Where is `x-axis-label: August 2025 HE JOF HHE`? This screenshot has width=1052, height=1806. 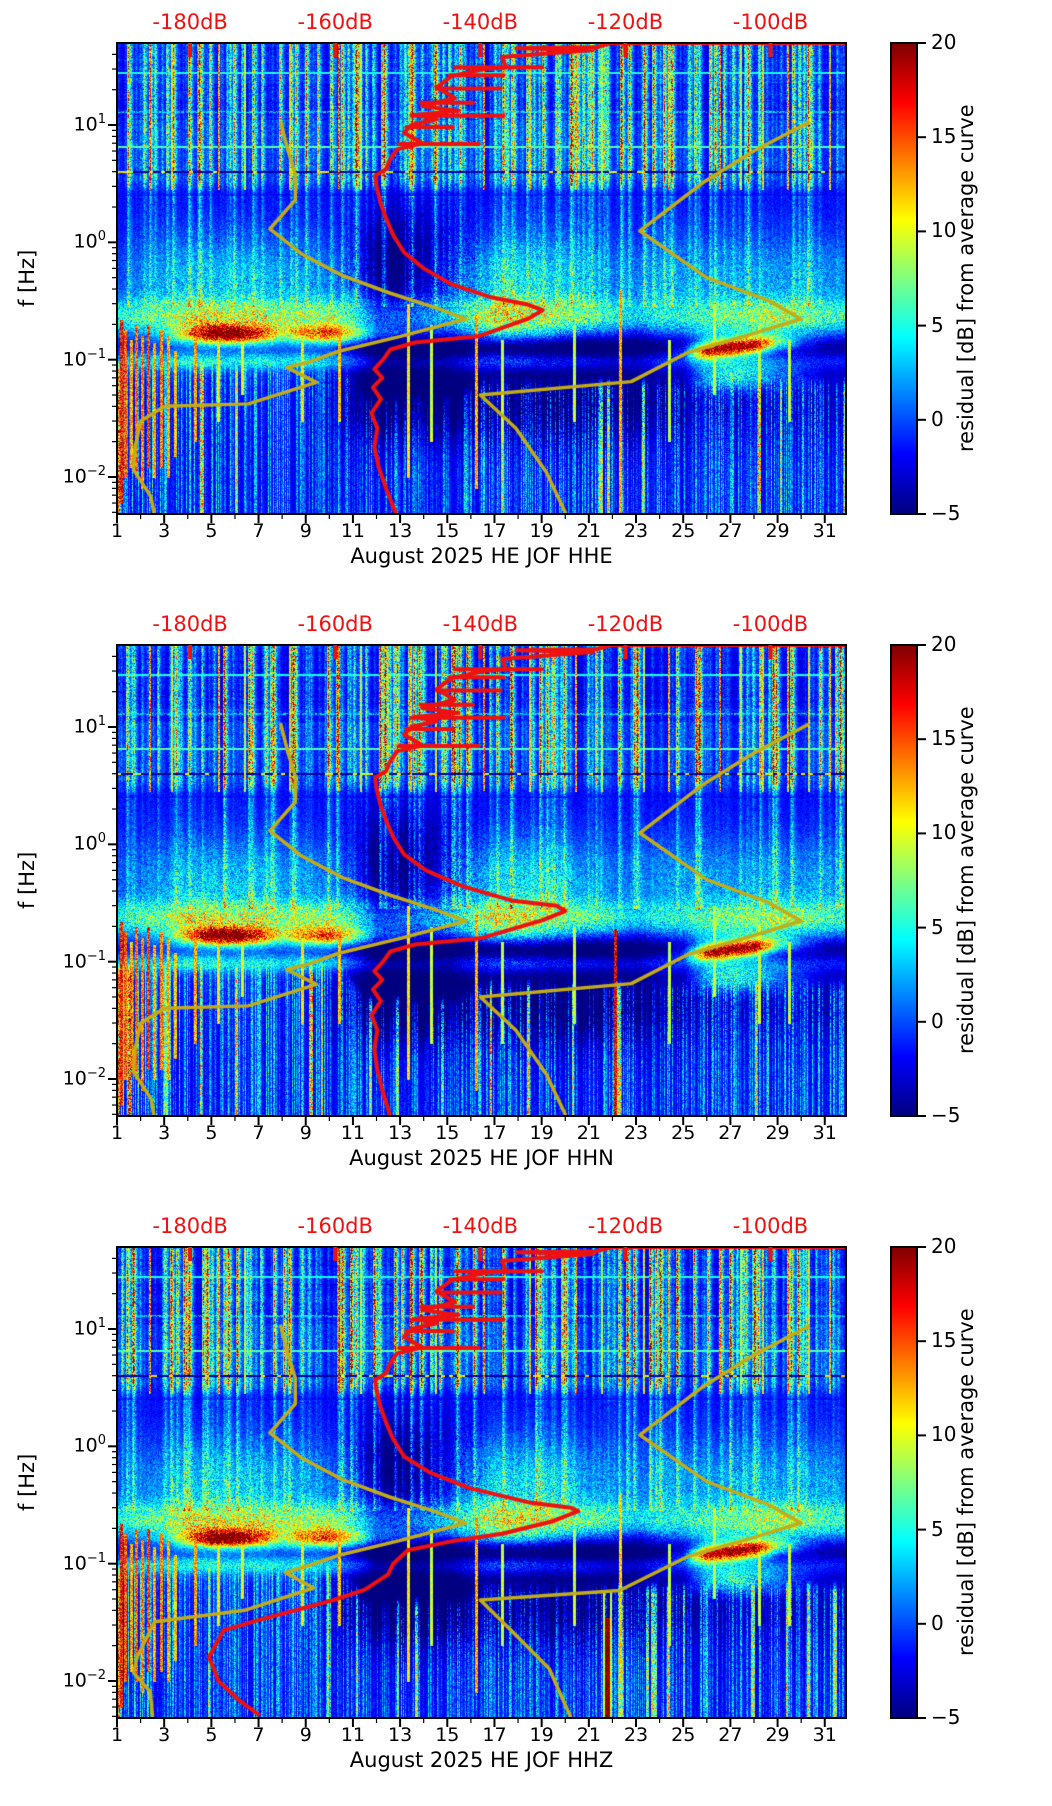 x-axis-label: August 2025 HE JOF HHE is located at coordinates (481, 556).